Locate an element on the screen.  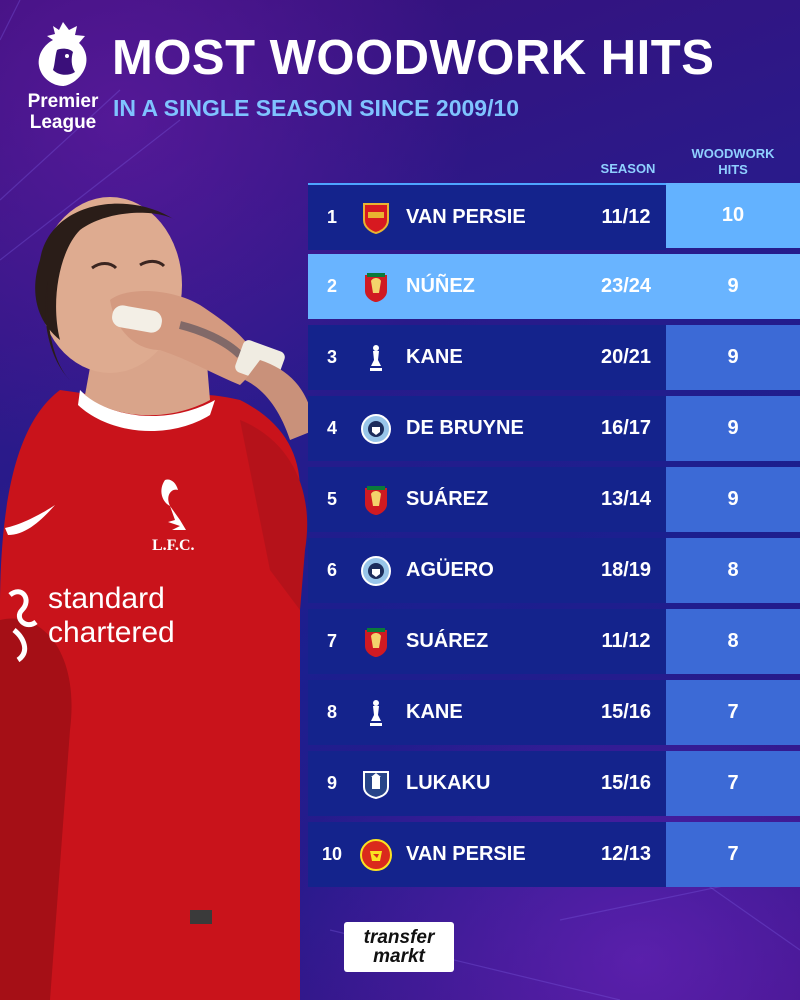
column-header-hits-line1: WOODWORK is located at coordinates (733, 153).